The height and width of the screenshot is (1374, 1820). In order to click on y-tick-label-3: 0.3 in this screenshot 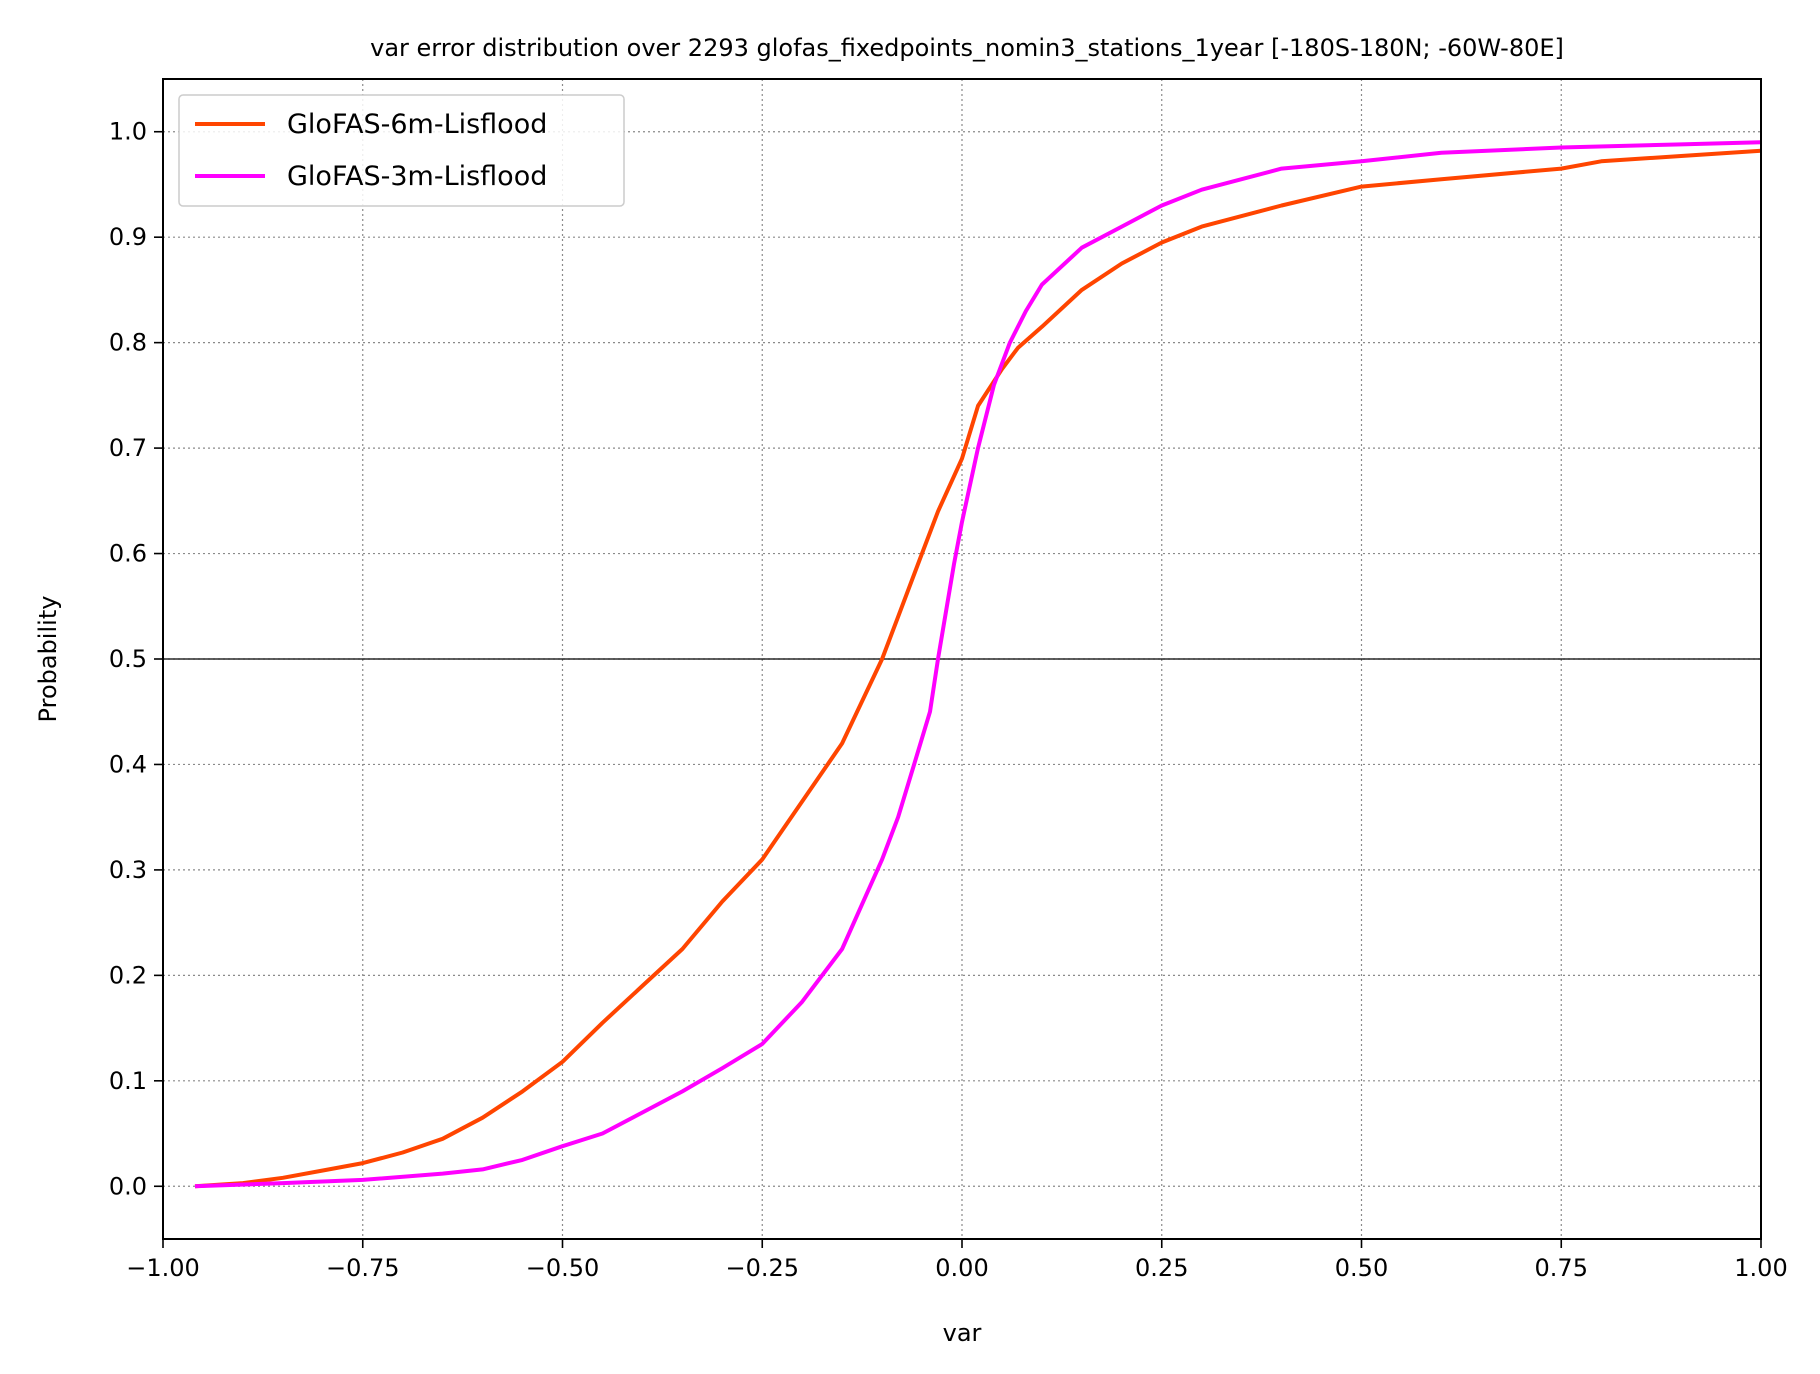, I will do `click(128, 870)`.